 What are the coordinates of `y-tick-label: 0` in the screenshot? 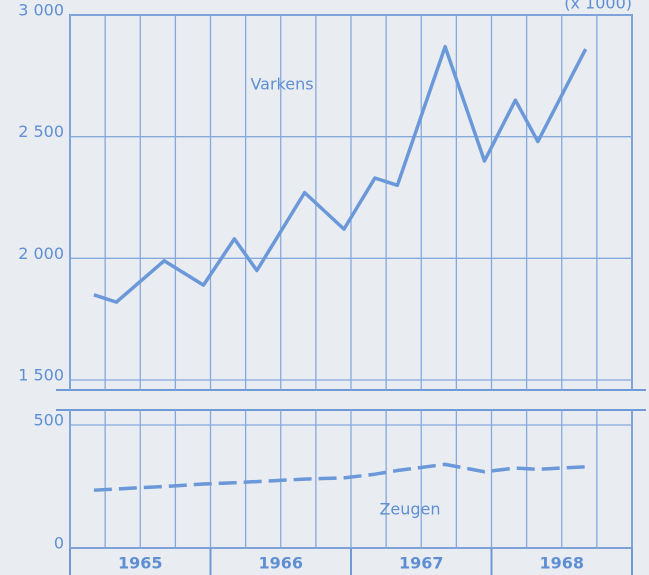 It's located at (59, 543).